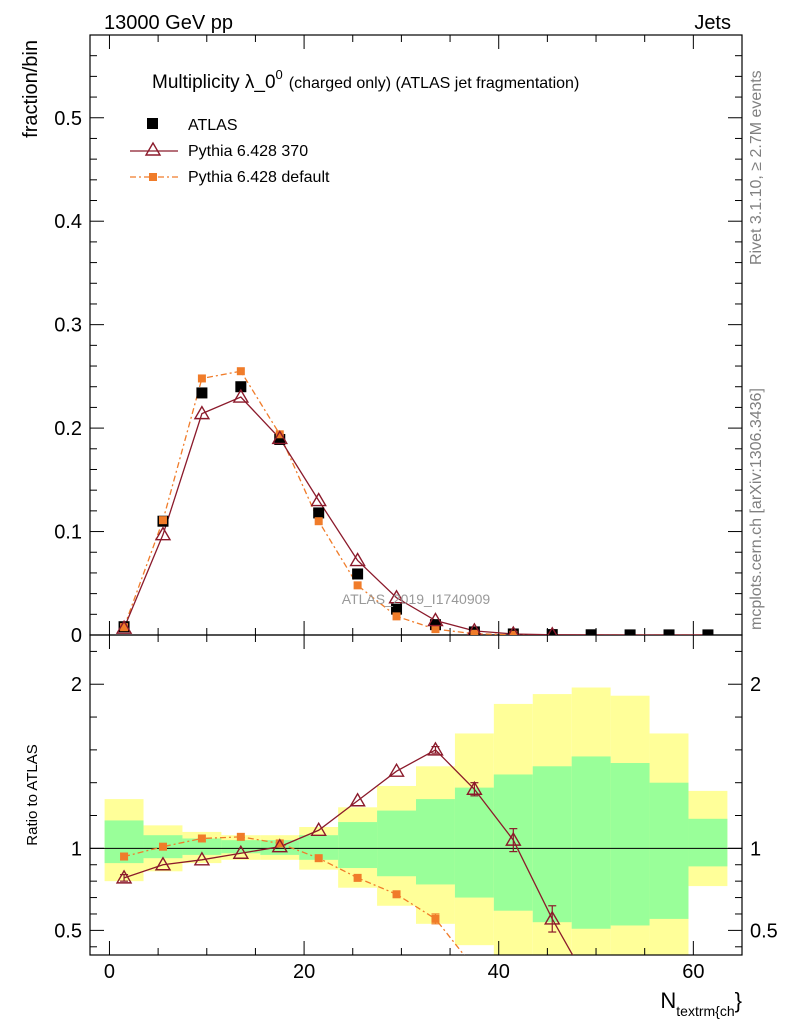 This screenshot has width=786, height=1024. What do you see at coordinates (214, 82) in the screenshot?
I see `chart-title-main: Multiplicity λ_0` at bounding box center [214, 82].